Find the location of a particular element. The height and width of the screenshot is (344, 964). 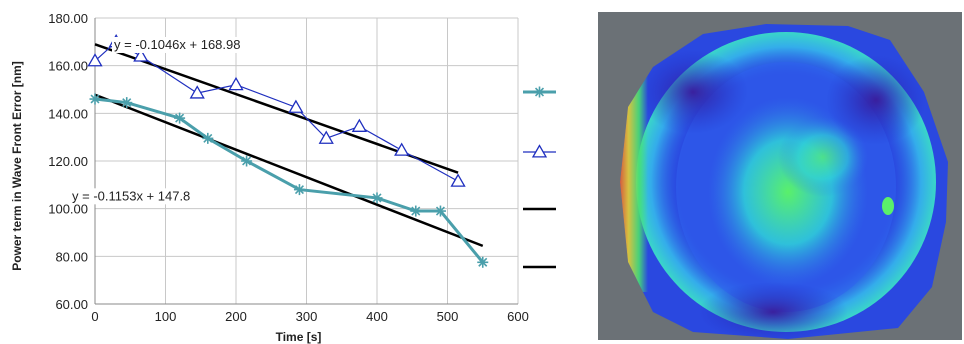

x-tick-label: 300 is located at coordinates (307, 316).